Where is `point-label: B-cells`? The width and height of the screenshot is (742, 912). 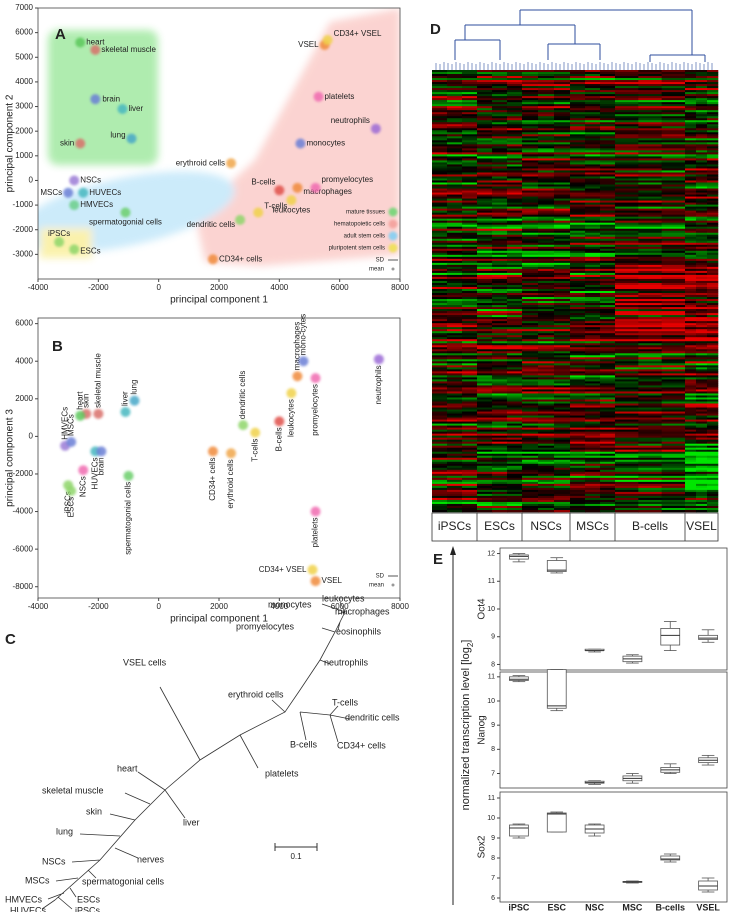 point-label: B-cells is located at coordinates (263, 181).